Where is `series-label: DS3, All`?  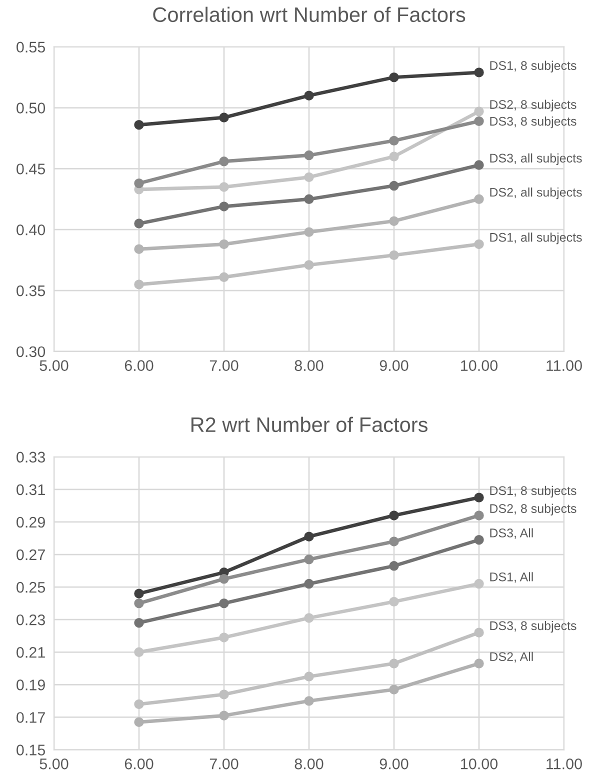
series-label: DS3, All is located at coordinates (511, 533).